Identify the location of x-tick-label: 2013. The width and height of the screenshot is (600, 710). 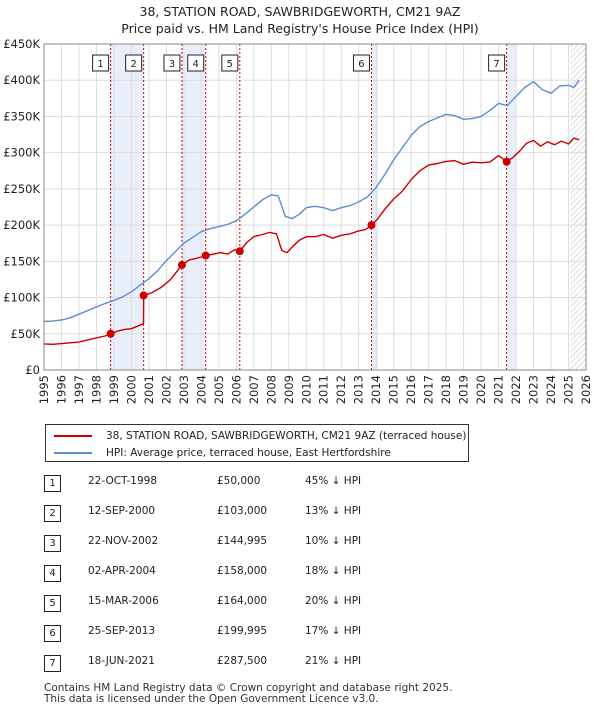
(359, 389).